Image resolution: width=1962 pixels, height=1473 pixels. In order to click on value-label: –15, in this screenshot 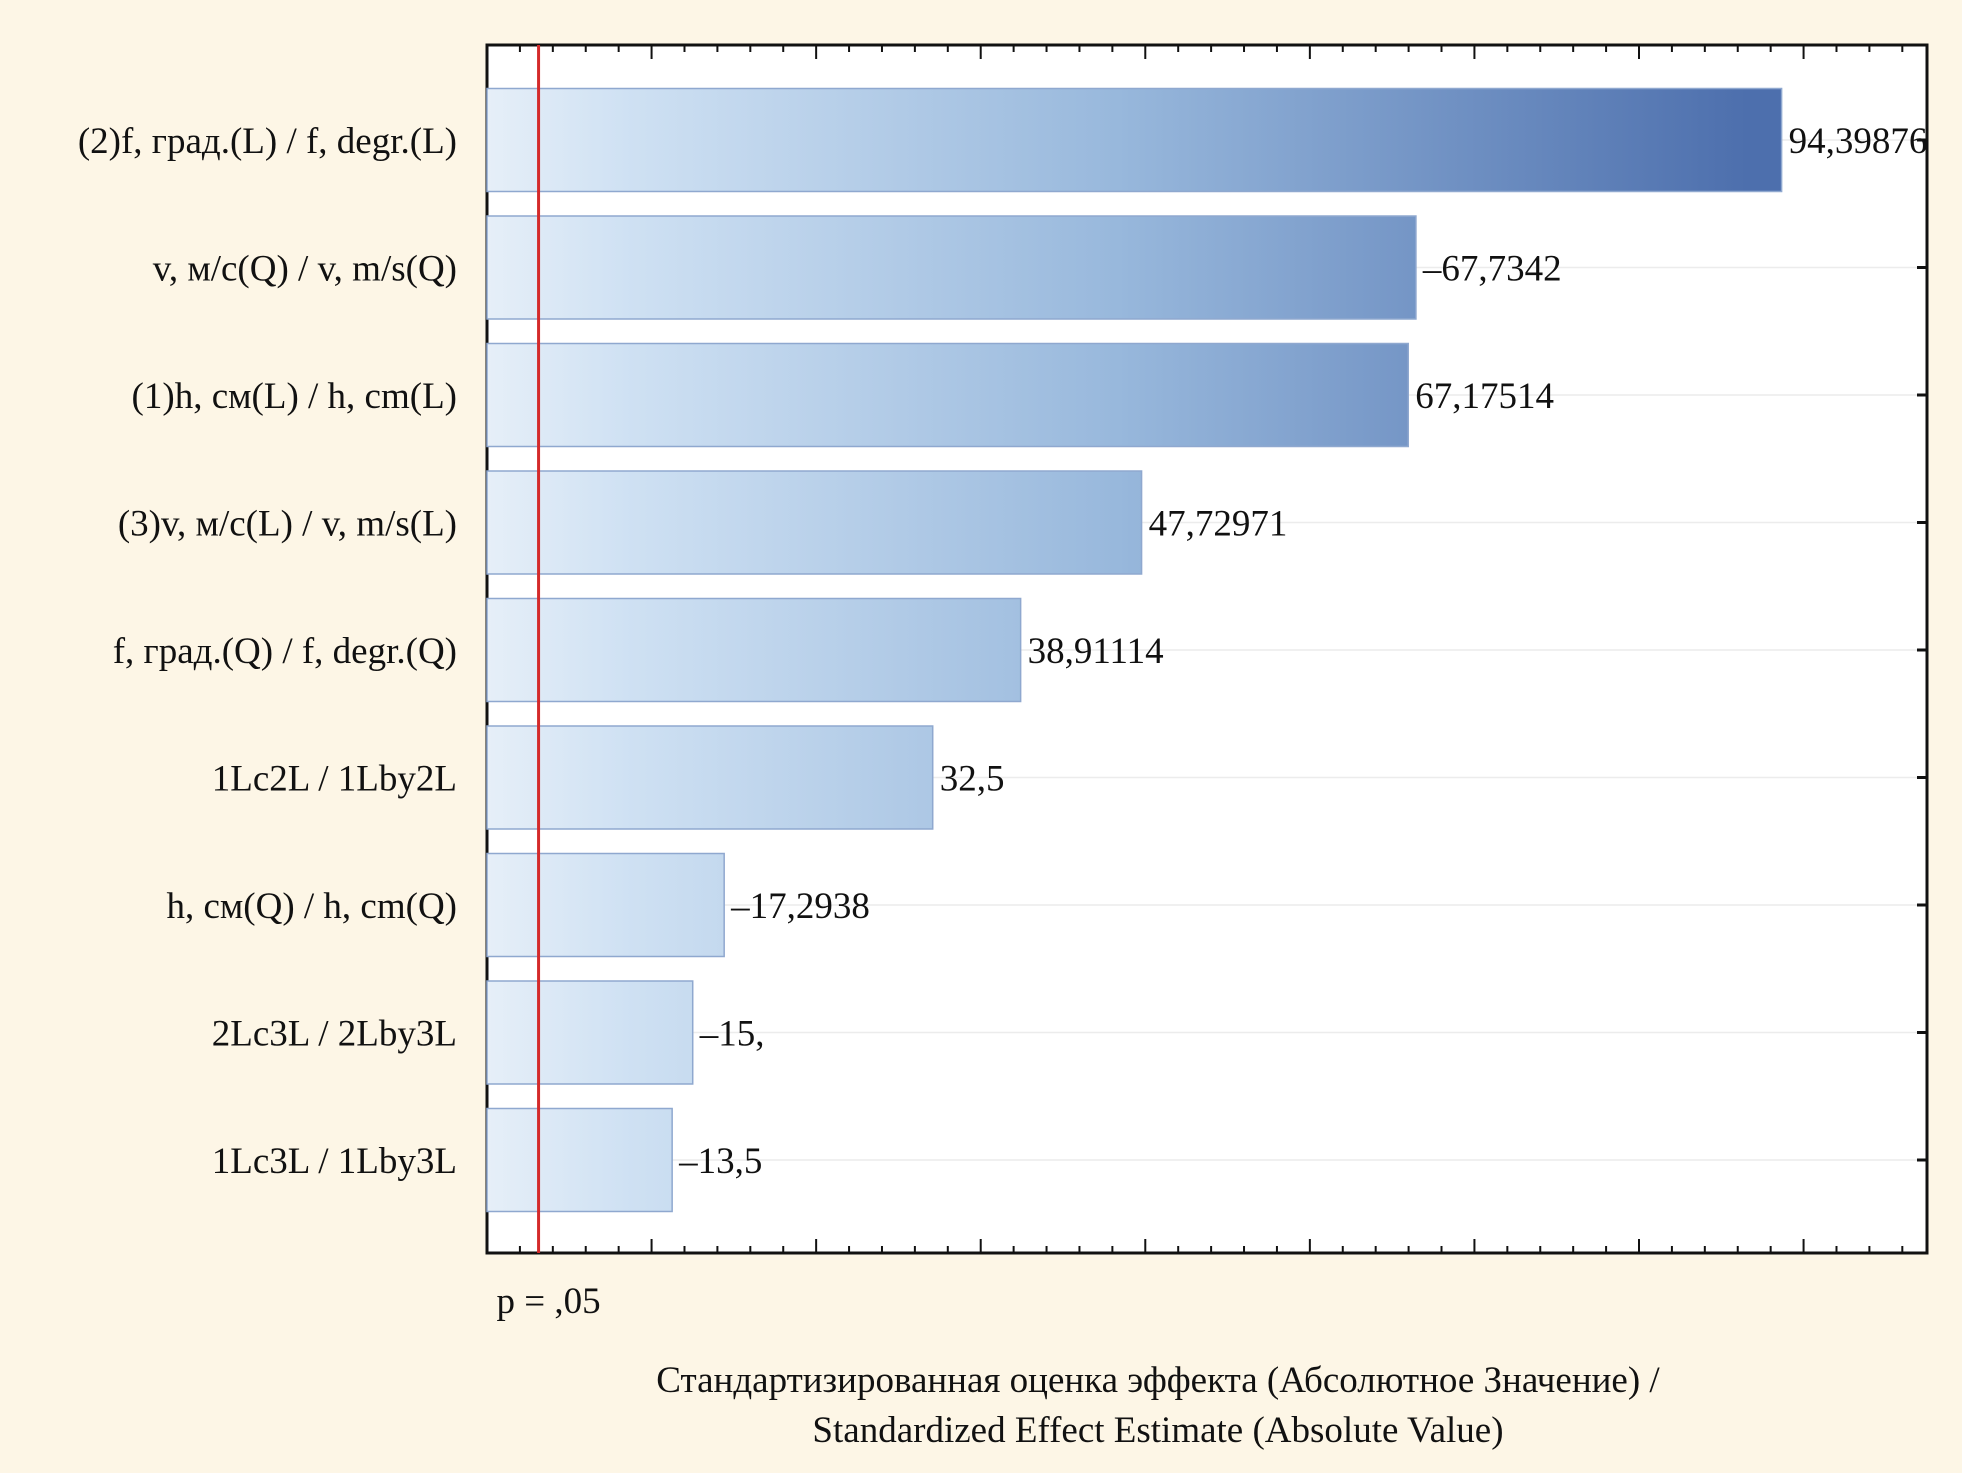, I will do `click(732, 1034)`.